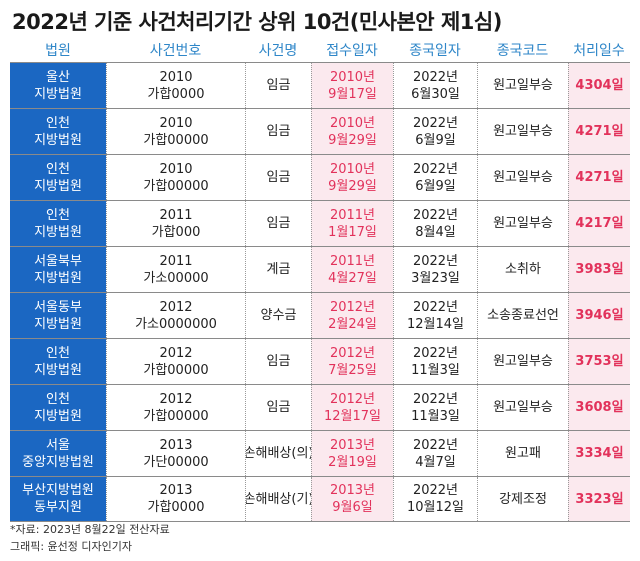  What do you see at coordinates (176, 232) in the screenshot?
I see `case-number-cell-line: 가합000` at bounding box center [176, 232].